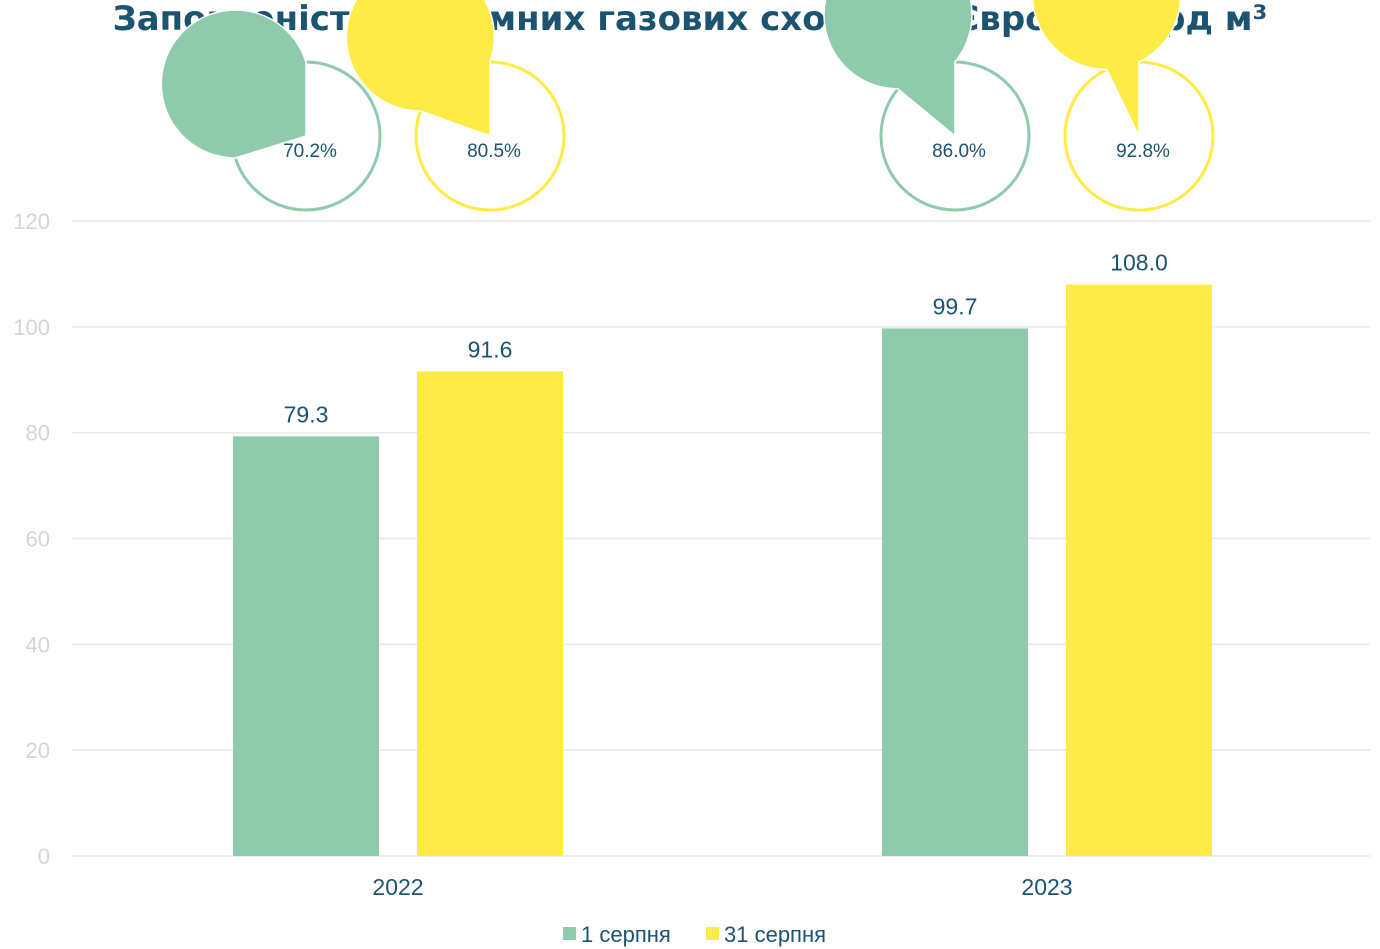 The width and height of the screenshot is (1380, 949). What do you see at coordinates (31, 327) in the screenshot?
I see `y-tick-label: 100` at bounding box center [31, 327].